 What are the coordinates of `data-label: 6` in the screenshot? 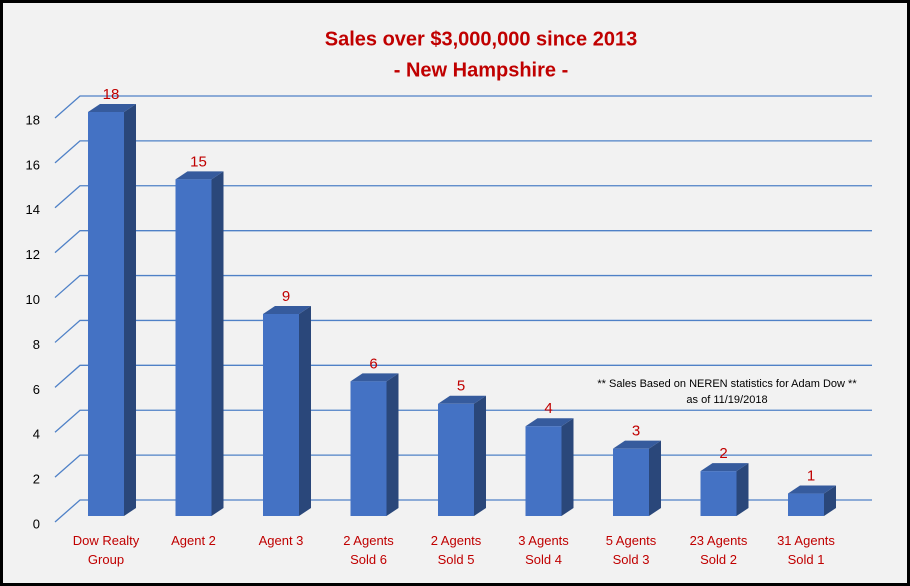 It's located at (373, 363).